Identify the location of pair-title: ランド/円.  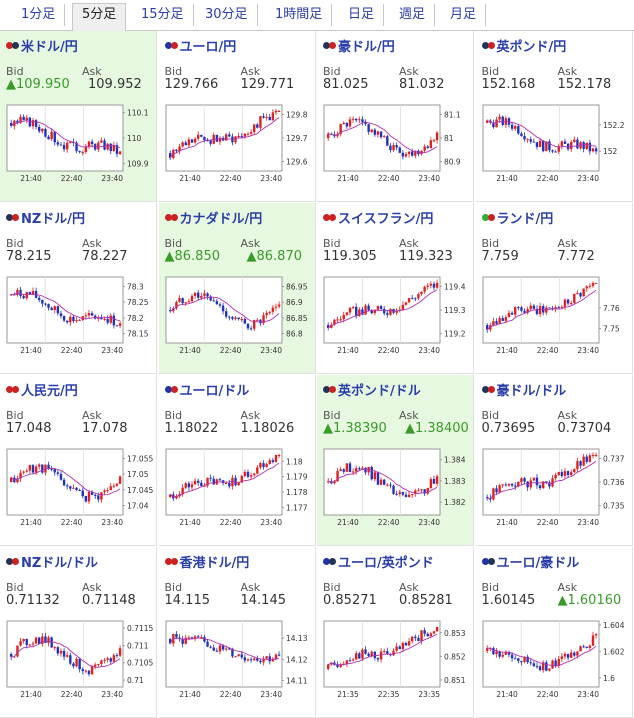
(517, 217).